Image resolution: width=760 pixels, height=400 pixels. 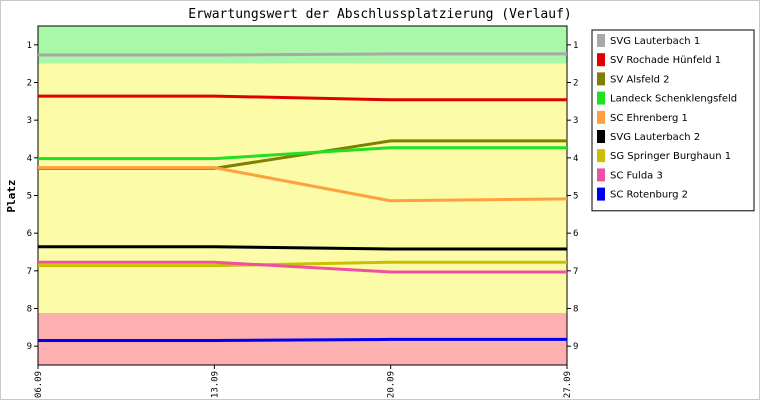 What do you see at coordinates (575, 310) in the screenshot?
I see `y-tick-label-right: 8` at bounding box center [575, 310].